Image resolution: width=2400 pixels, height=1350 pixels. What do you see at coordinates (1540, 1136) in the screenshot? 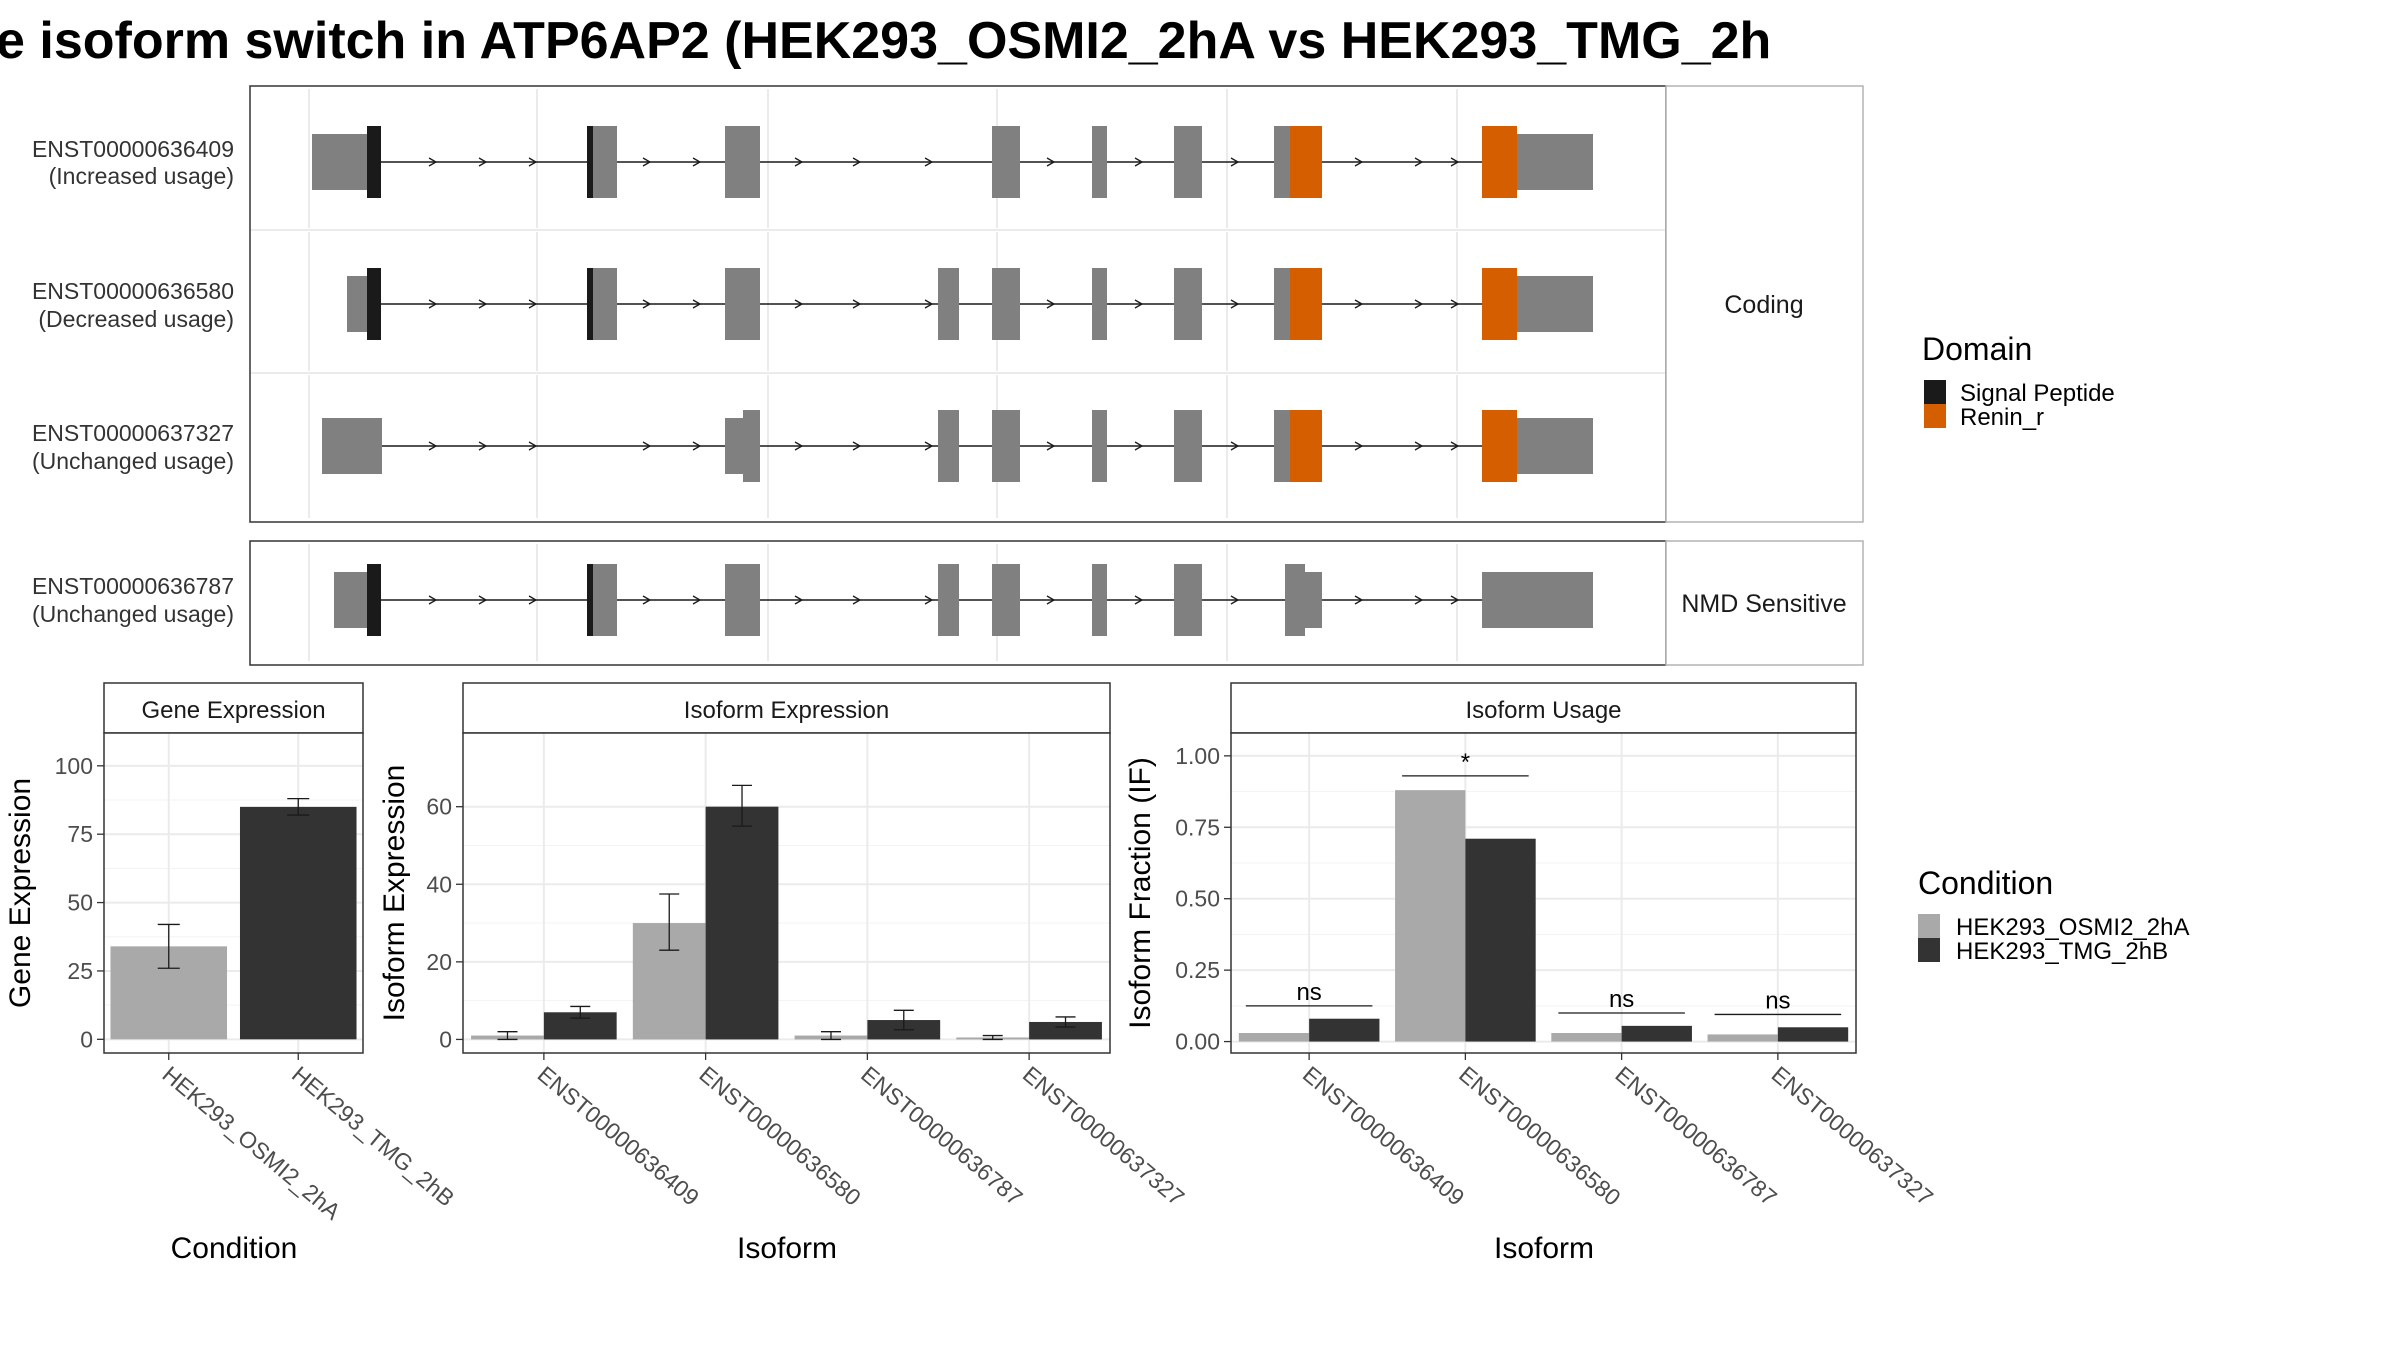
I see `x-tick-label: ENST00000636580` at bounding box center [1540, 1136].